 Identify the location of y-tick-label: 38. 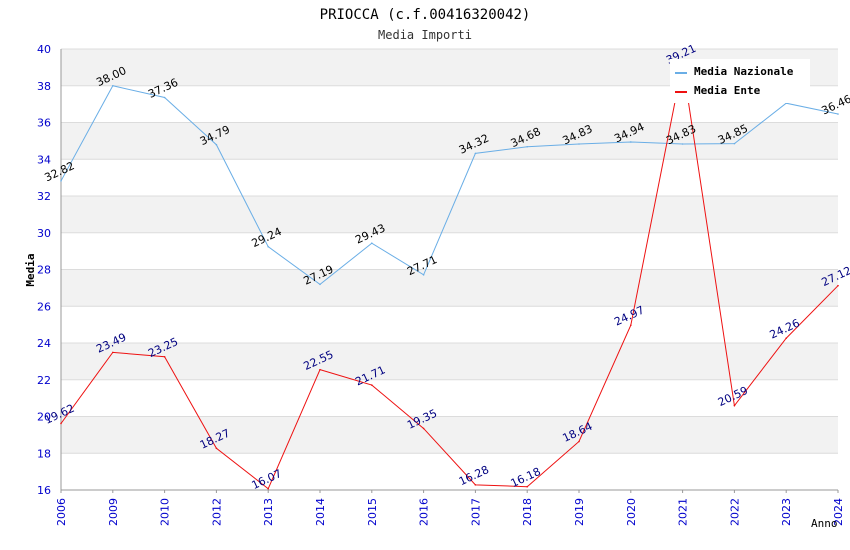
(44, 86).